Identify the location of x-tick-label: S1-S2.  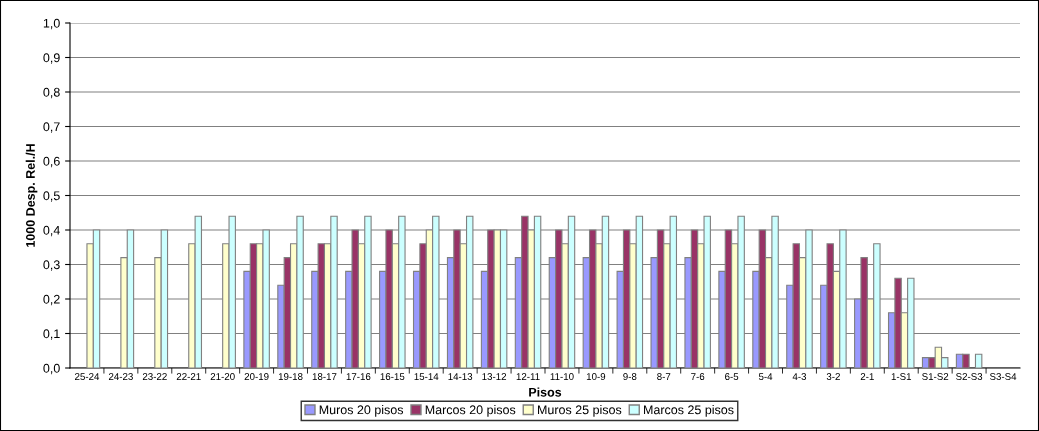
(935, 376).